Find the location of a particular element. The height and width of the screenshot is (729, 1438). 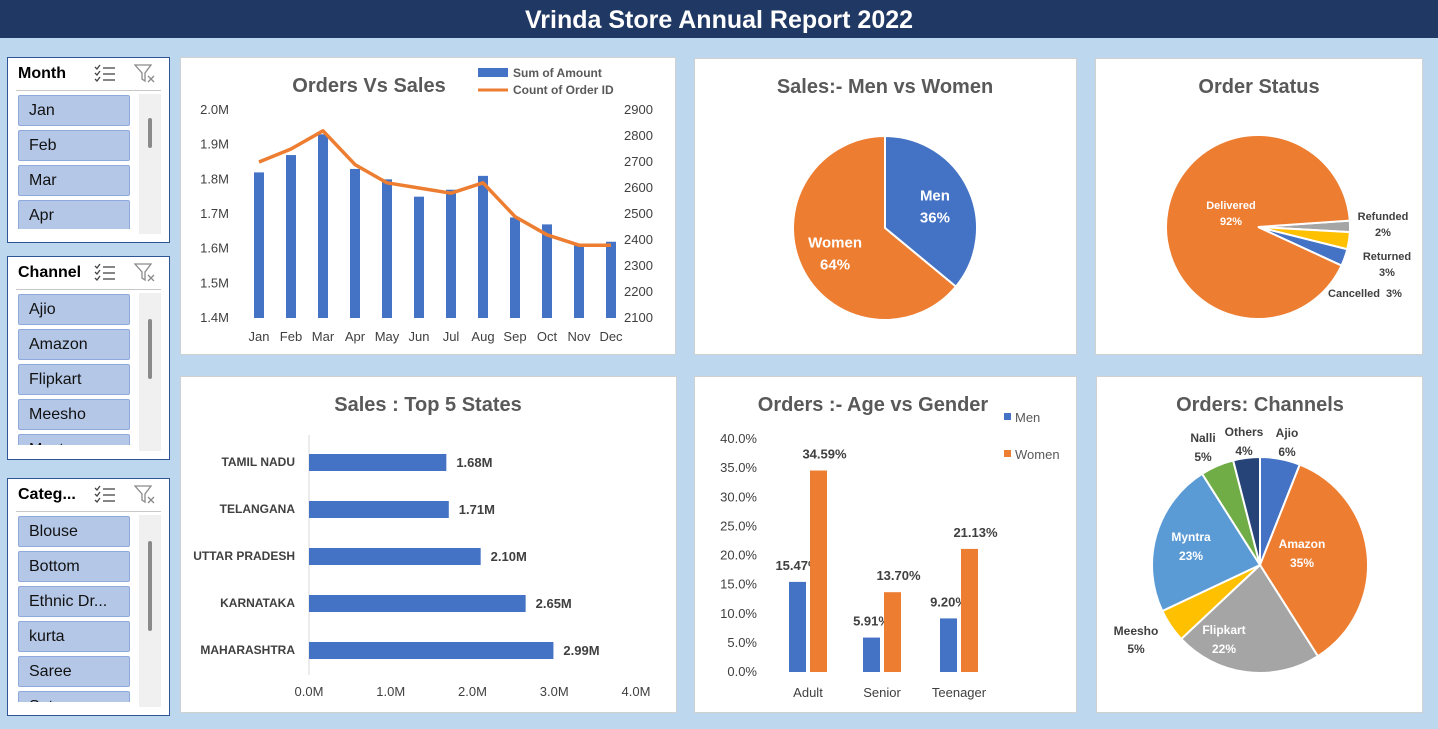

bar-amount-dec is located at coordinates (611, 279).